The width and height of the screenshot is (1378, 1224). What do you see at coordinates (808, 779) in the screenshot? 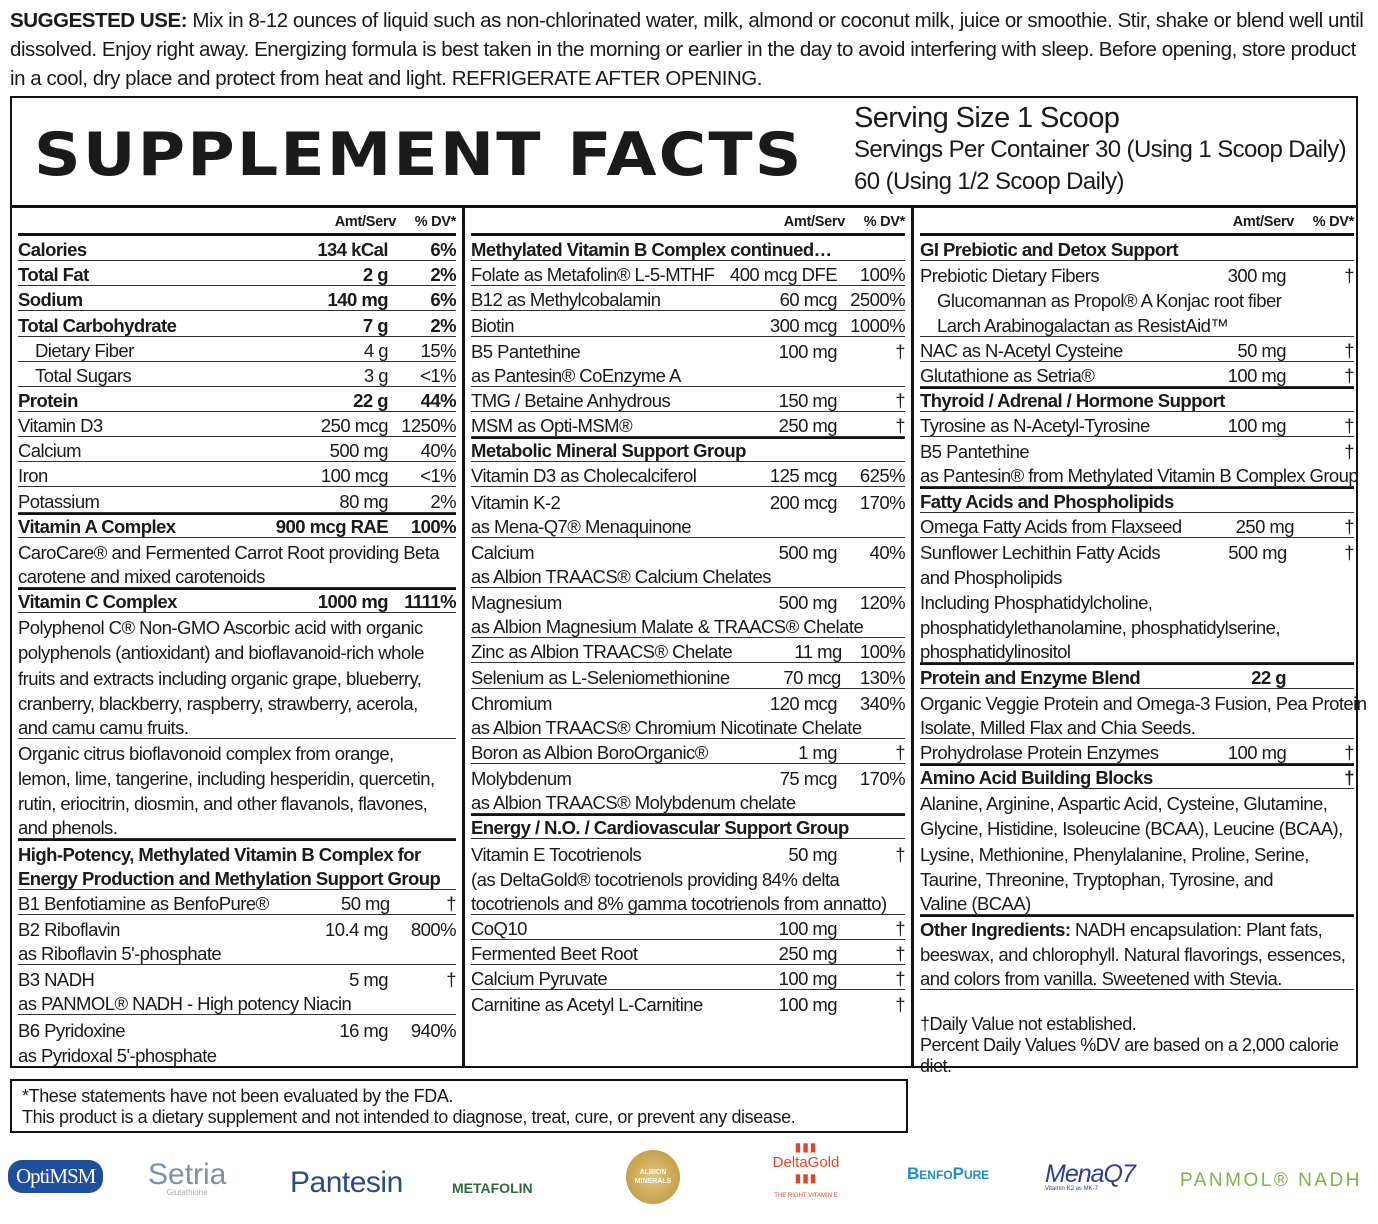
I see `amount-per-serving: 75 mcg` at bounding box center [808, 779].